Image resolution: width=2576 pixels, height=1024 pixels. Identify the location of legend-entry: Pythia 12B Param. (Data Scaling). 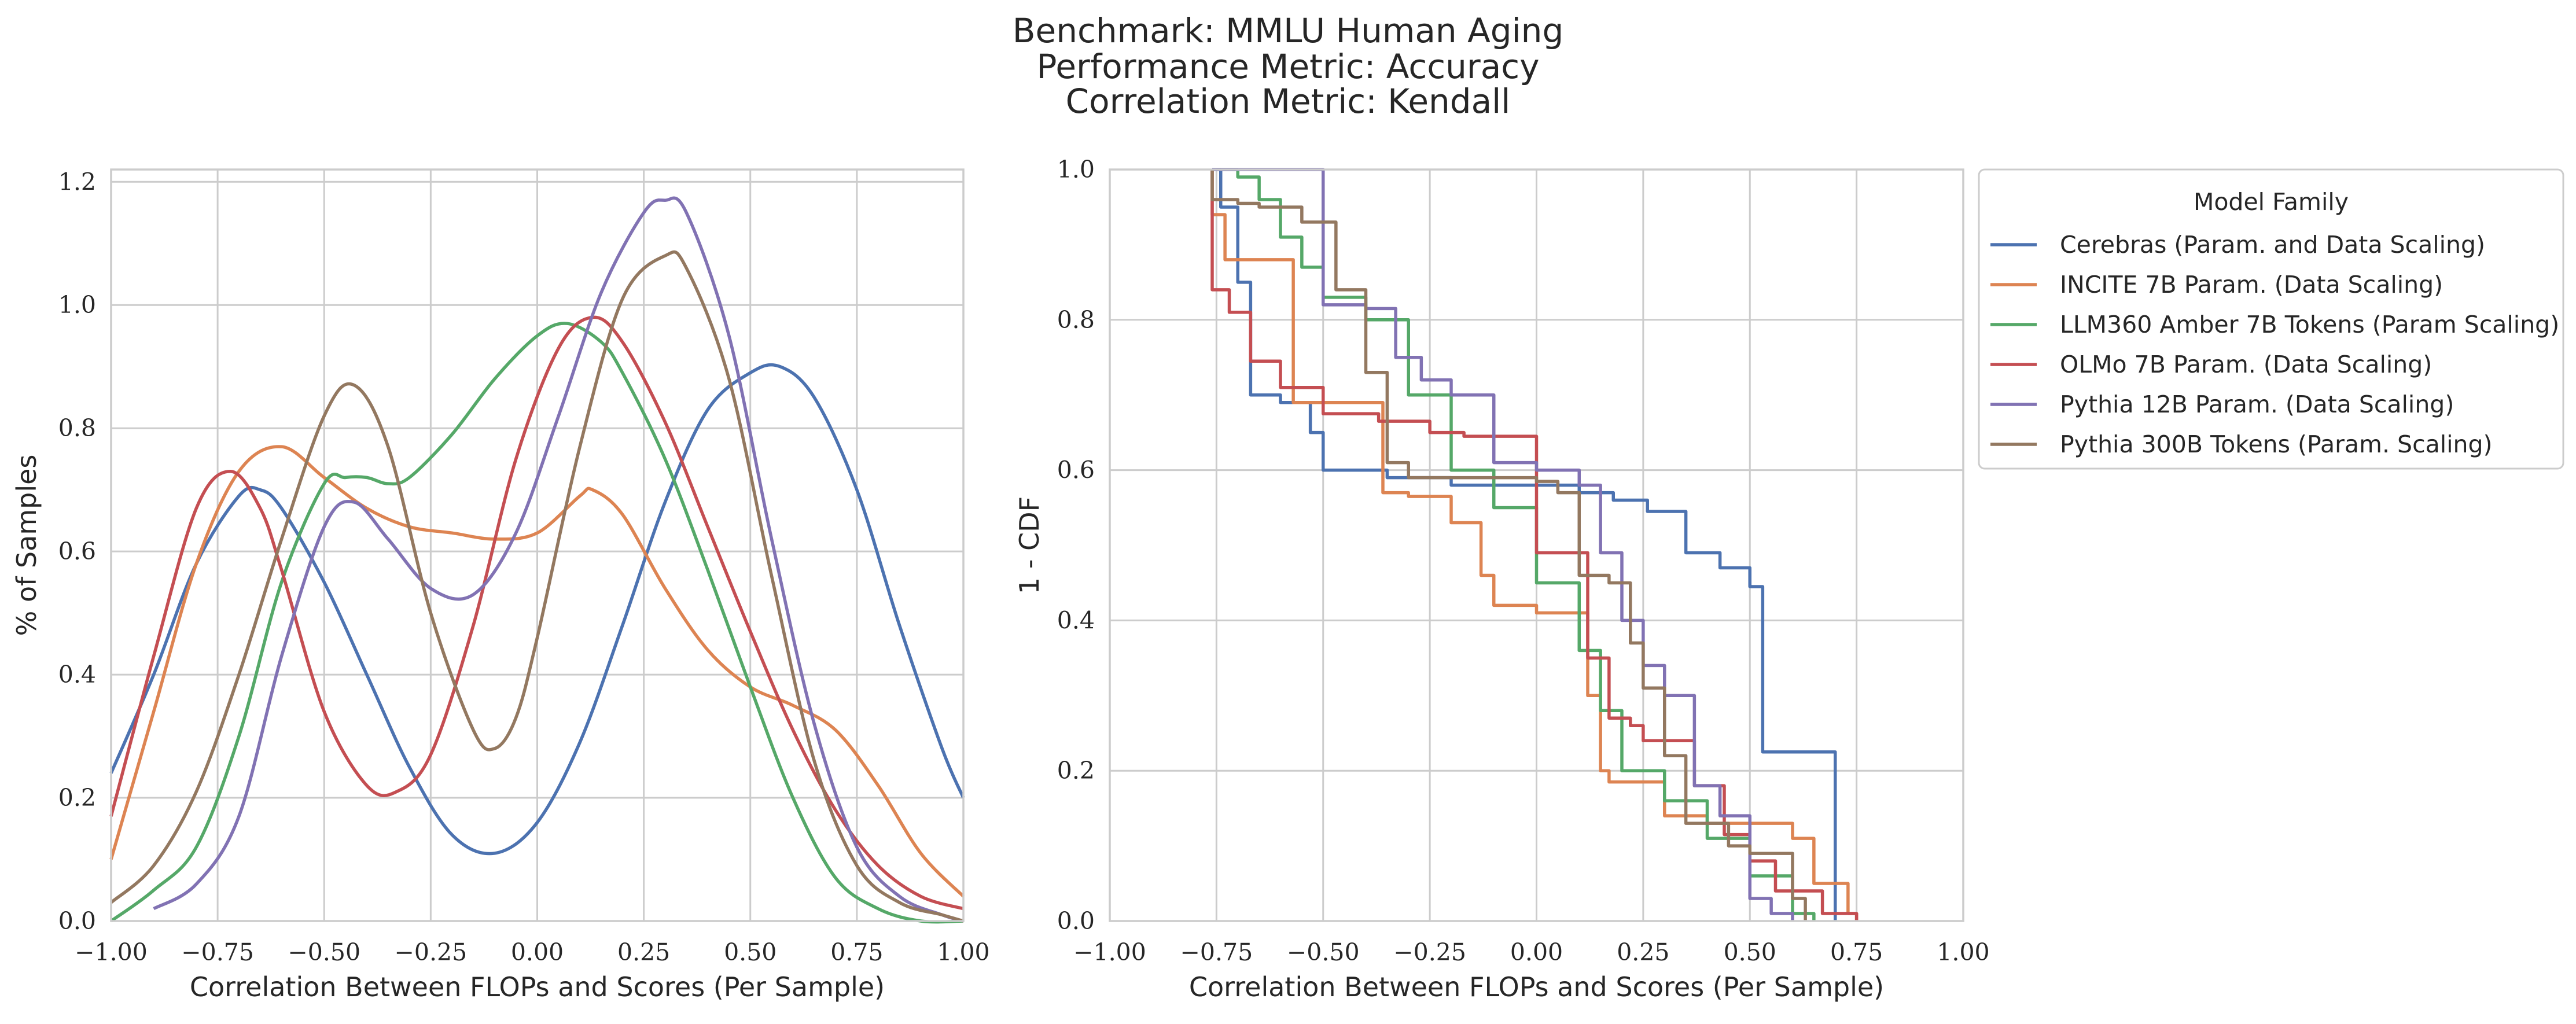
(2257, 404).